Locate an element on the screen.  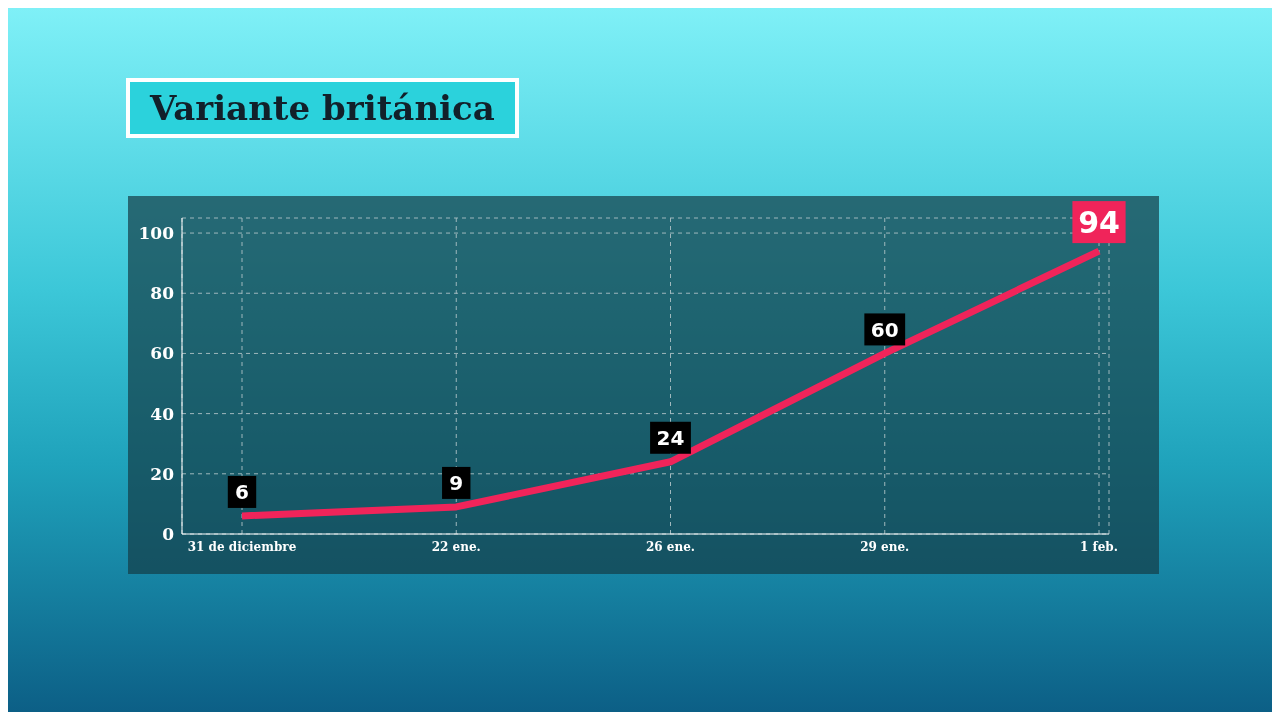
data-label: 60 is located at coordinates (884, 329).